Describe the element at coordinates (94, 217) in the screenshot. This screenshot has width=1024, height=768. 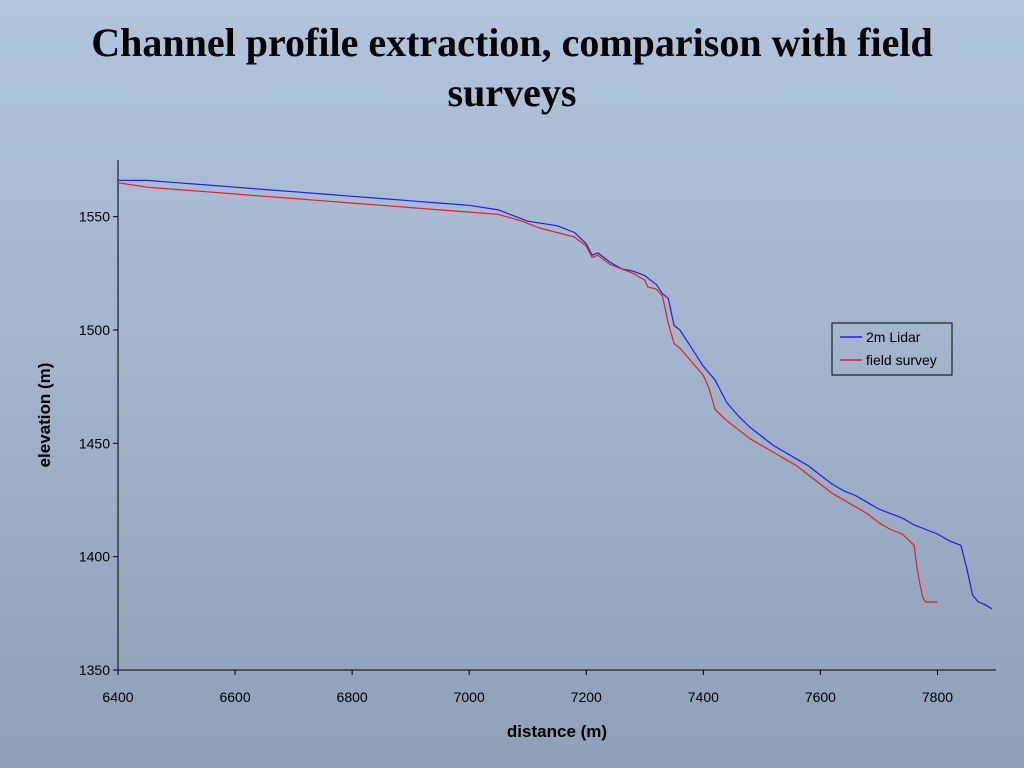
I see `y-tick-label: 1550` at that location.